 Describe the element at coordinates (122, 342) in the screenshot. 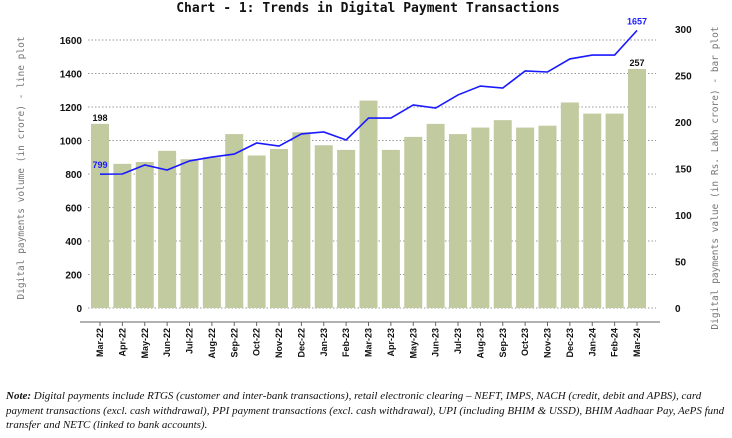

I see `x-tick-label: Apr-22` at that location.